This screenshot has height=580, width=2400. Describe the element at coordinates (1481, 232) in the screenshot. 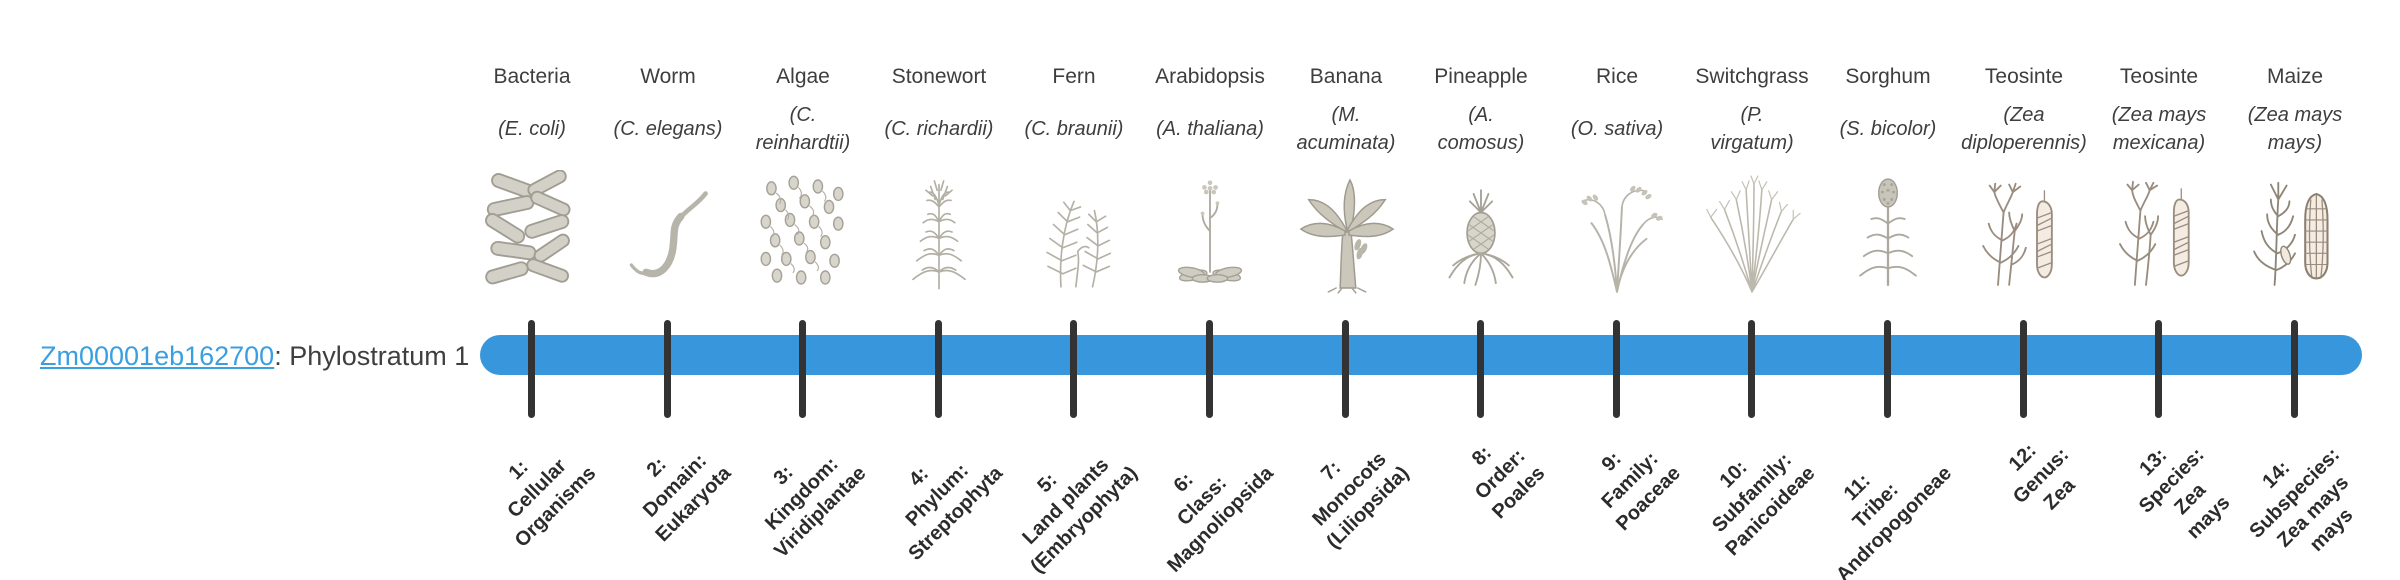

I see `pineapple-icon` at that location.